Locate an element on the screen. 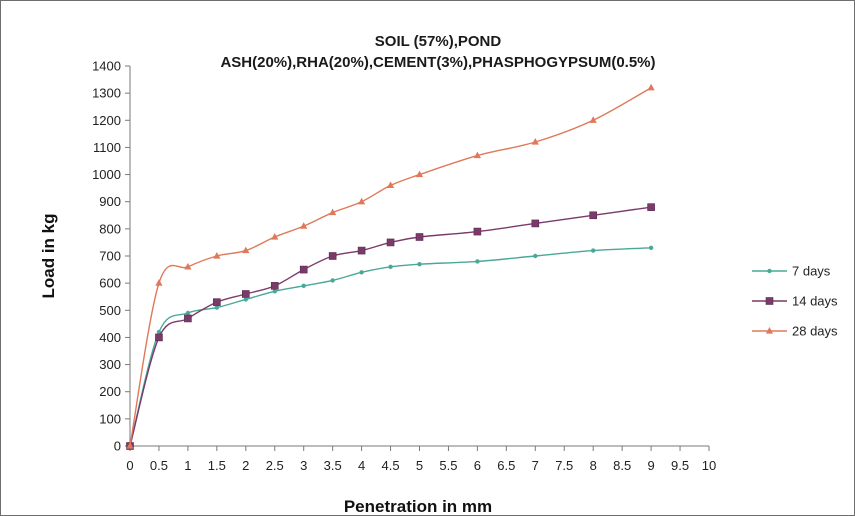  y-tick-label: 1200 is located at coordinates (106, 120).